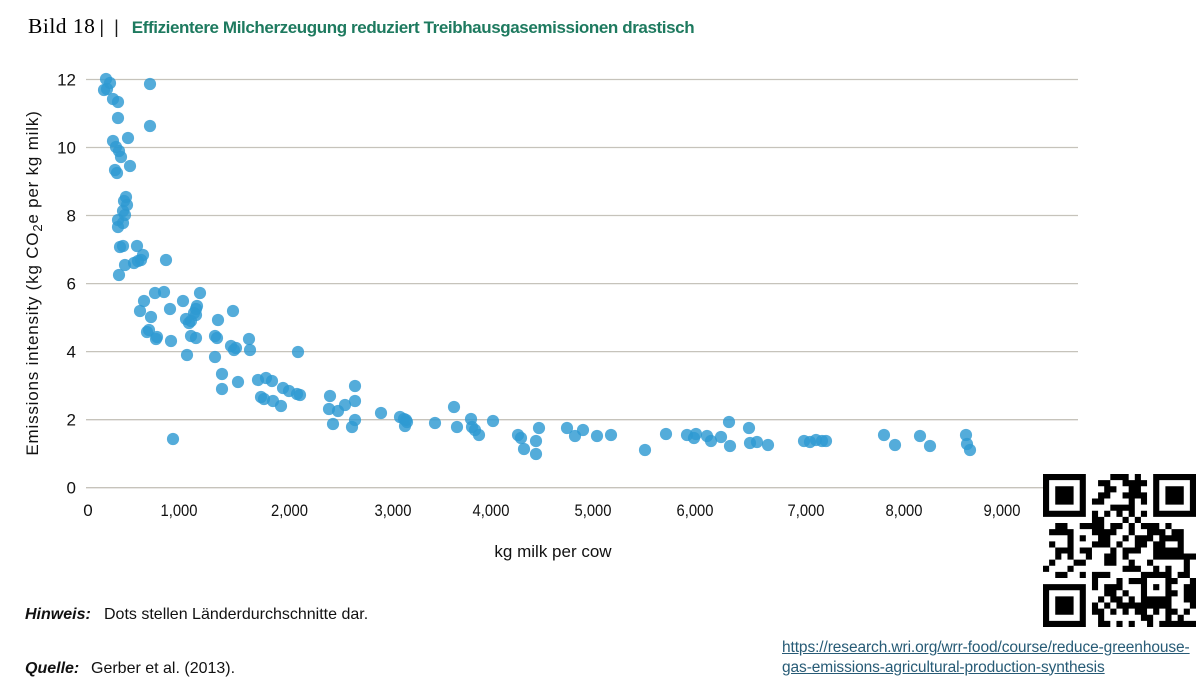 Image resolution: width=1200 pixels, height=684 pixels. Describe the element at coordinates (289, 510) in the screenshot. I see `svg-text: 2,000` at that location.